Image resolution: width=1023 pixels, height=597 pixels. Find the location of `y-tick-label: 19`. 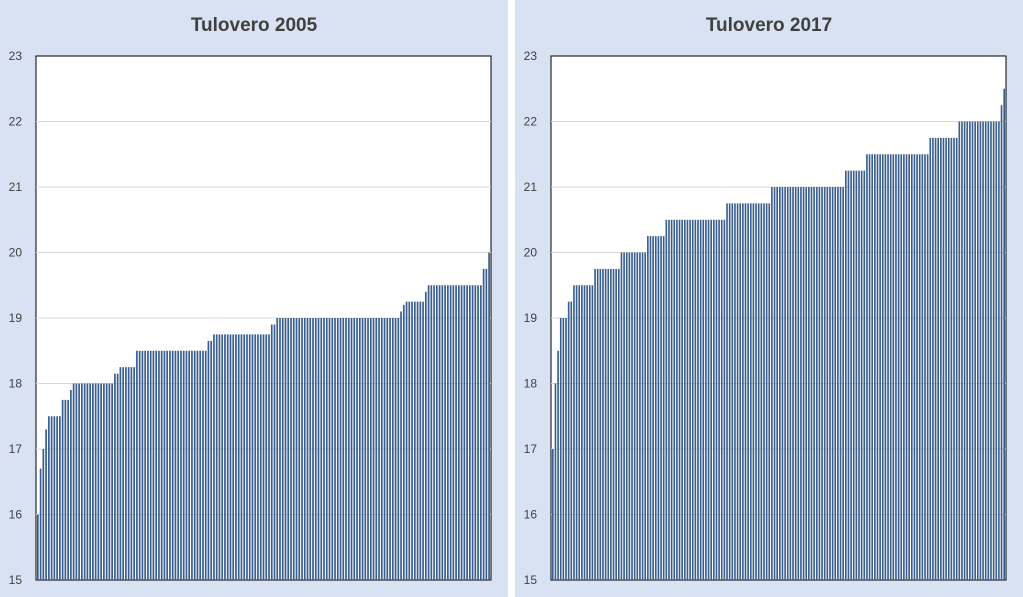

y-tick-label: 19 is located at coordinates (16, 318).